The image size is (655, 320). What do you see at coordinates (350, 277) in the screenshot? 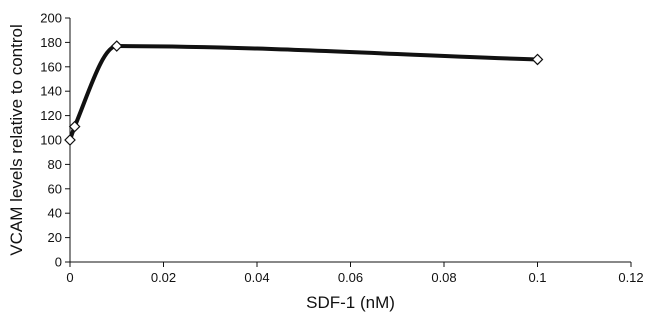
I see `x-tick-label: 0.06` at bounding box center [350, 277].